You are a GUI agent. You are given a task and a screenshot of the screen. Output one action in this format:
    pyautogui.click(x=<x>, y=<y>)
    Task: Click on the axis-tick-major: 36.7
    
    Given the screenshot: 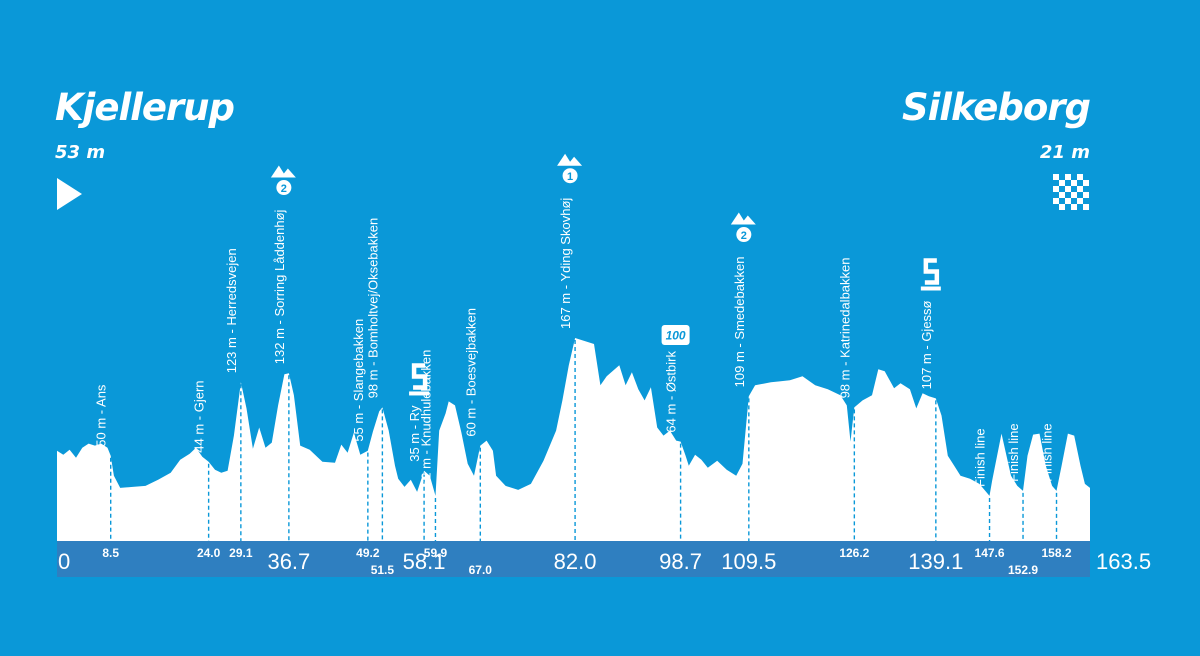 What is the action you would take?
    pyautogui.click(x=288, y=561)
    